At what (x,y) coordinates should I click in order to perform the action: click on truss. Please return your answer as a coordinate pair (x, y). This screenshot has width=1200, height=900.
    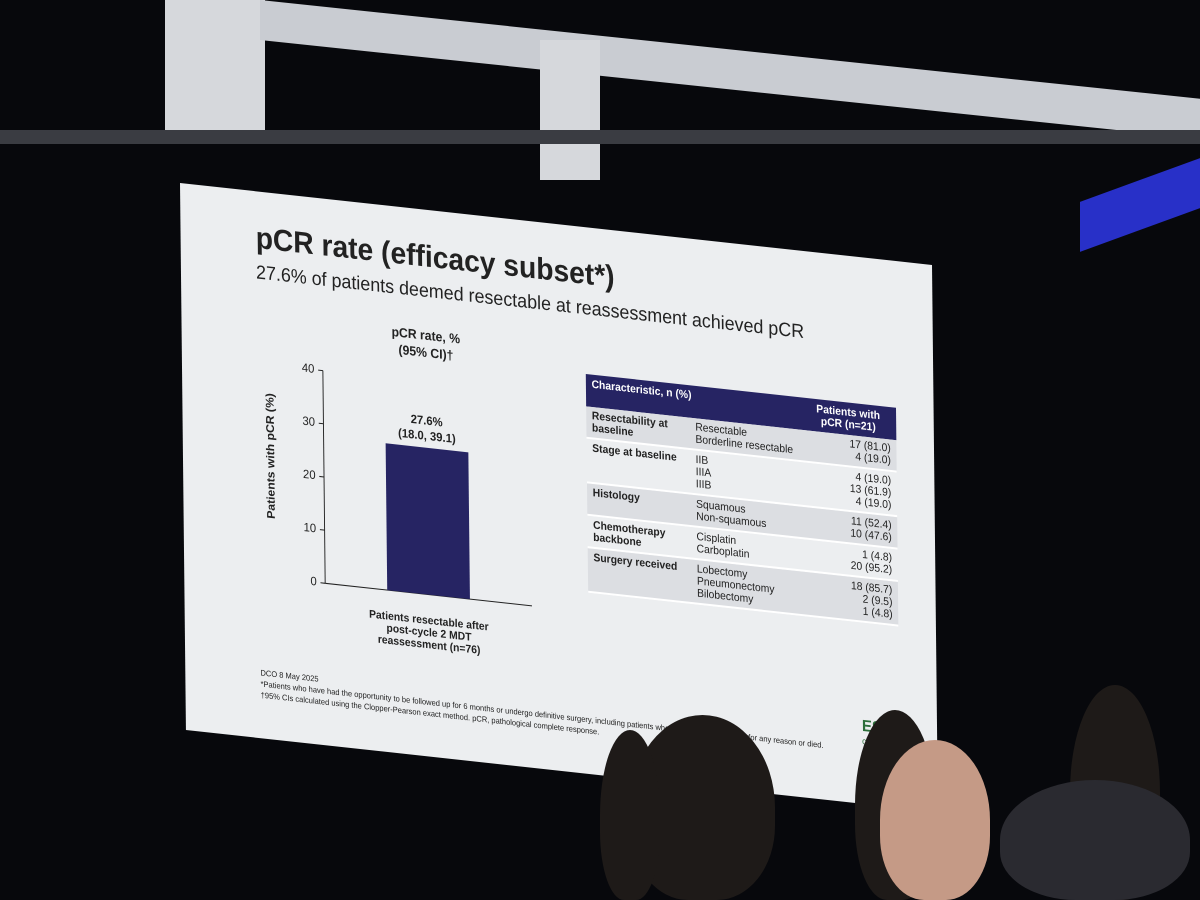
    Looking at the image, I should click on (600, 137).